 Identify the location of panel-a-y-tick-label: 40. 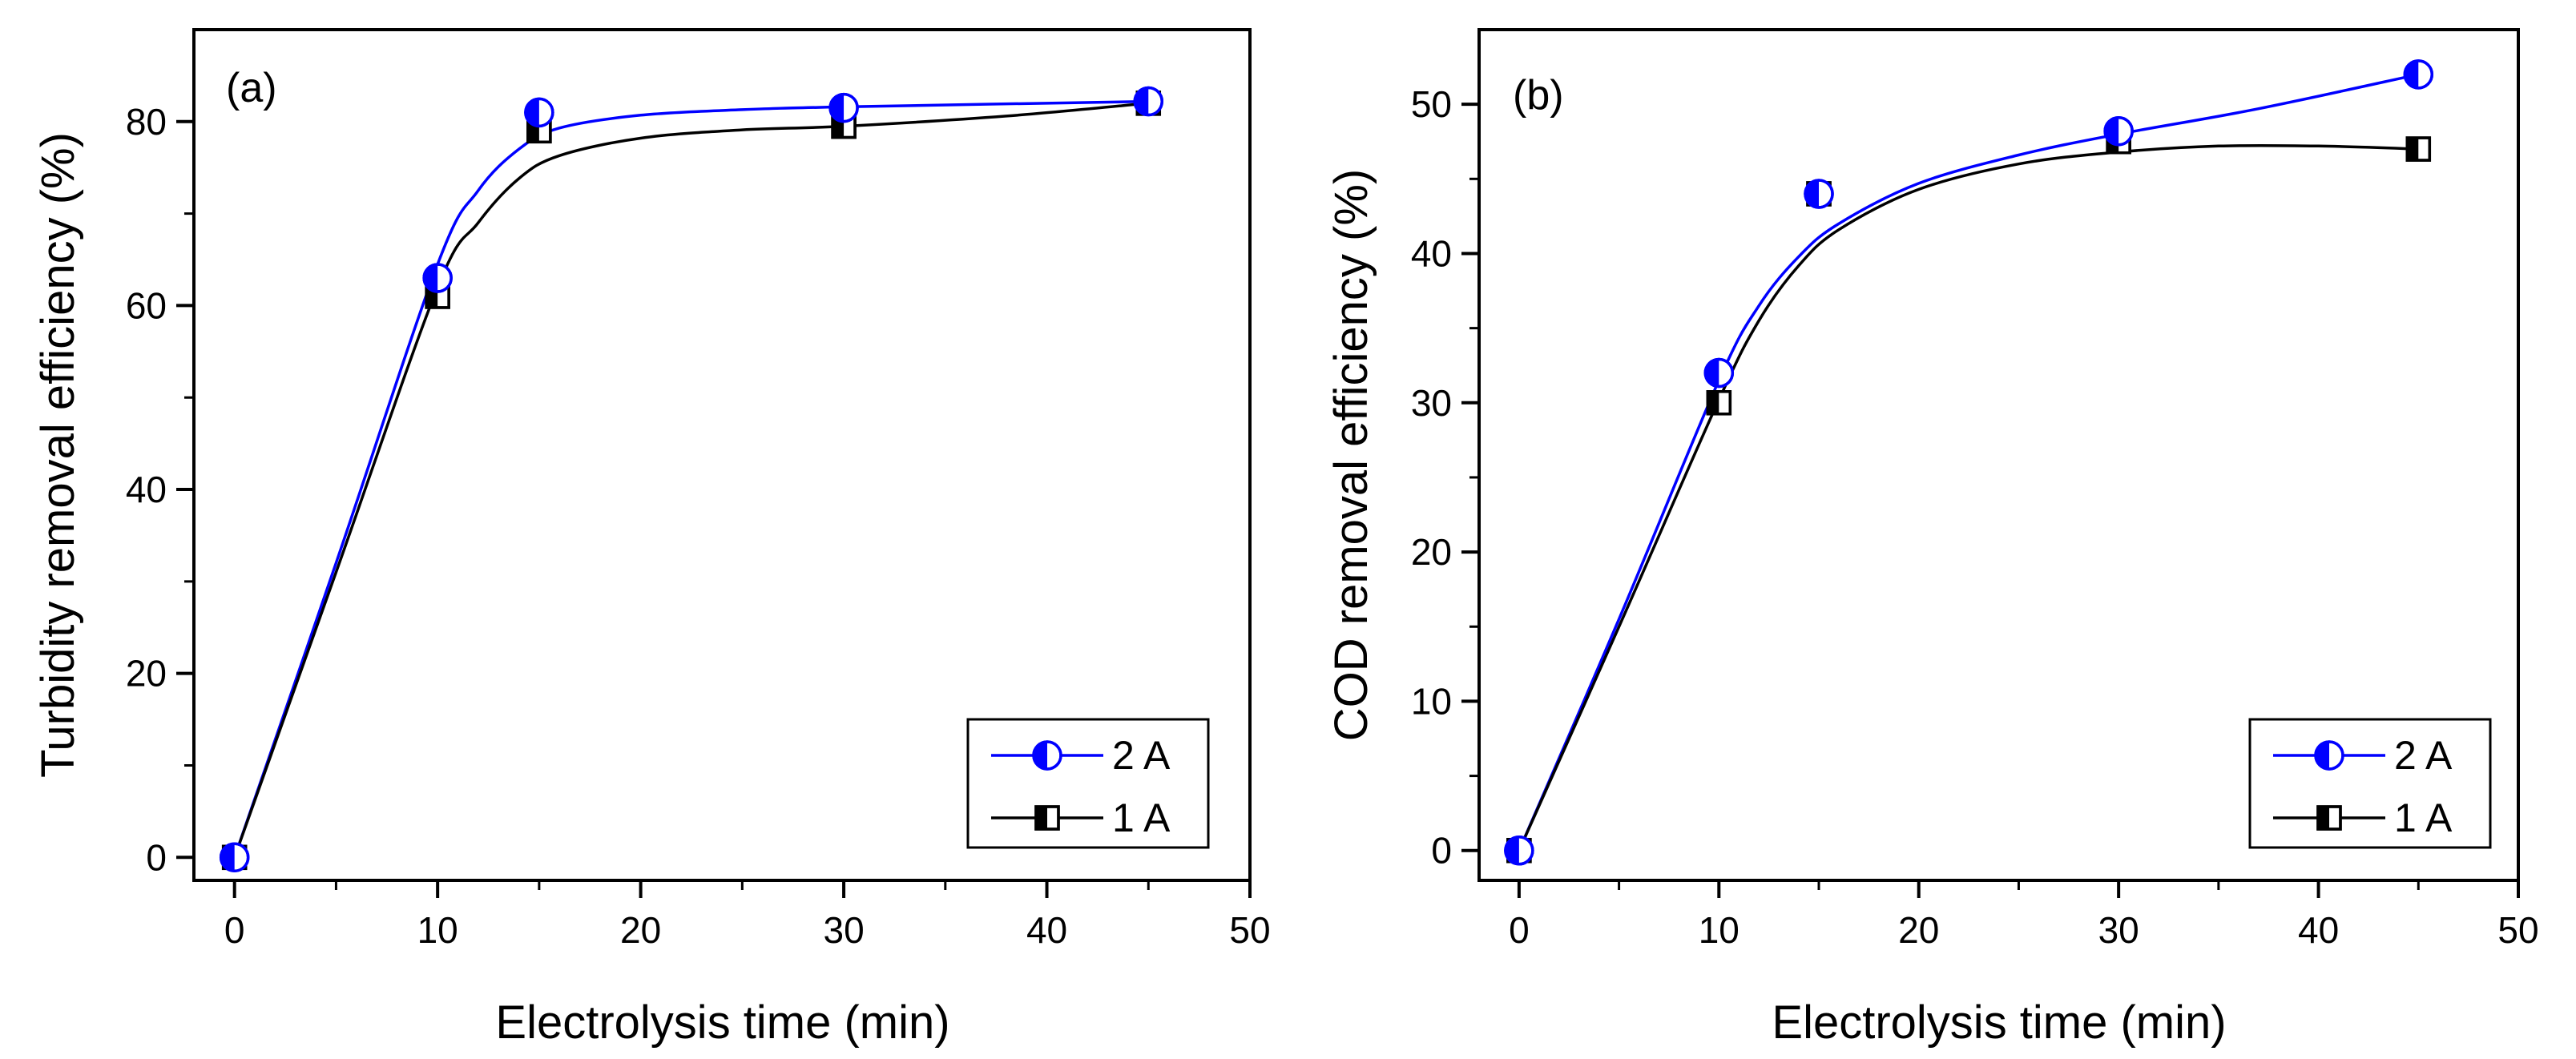
(146, 490).